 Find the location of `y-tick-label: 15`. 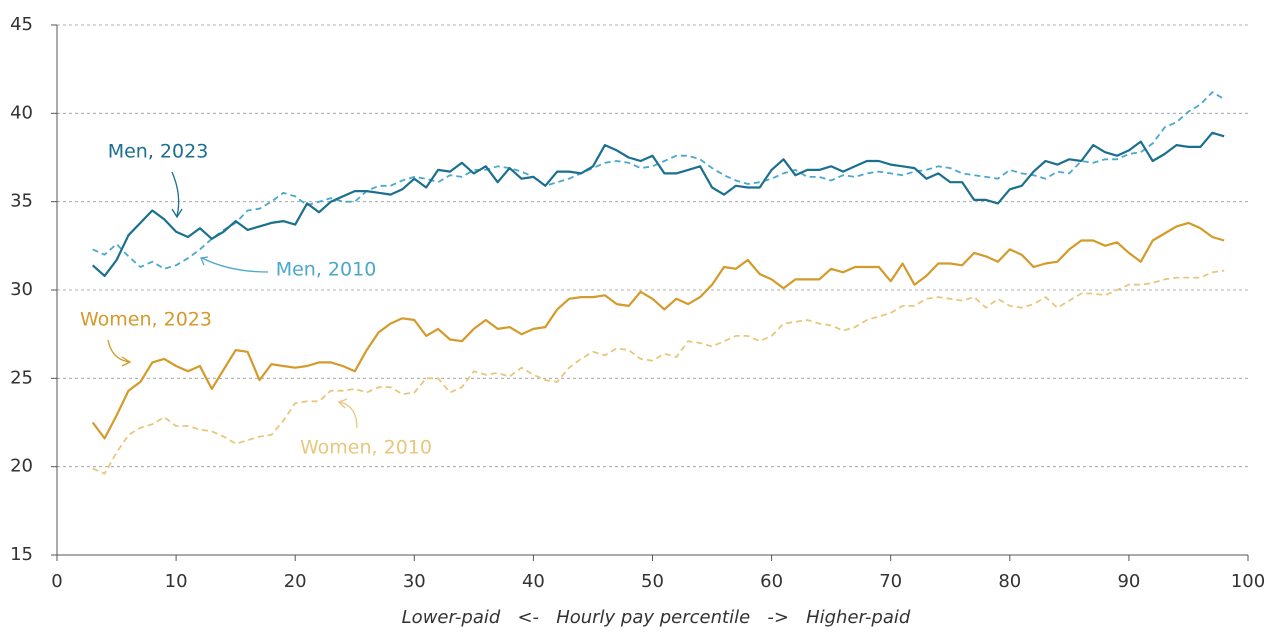

y-tick-label: 15 is located at coordinates (21, 554).